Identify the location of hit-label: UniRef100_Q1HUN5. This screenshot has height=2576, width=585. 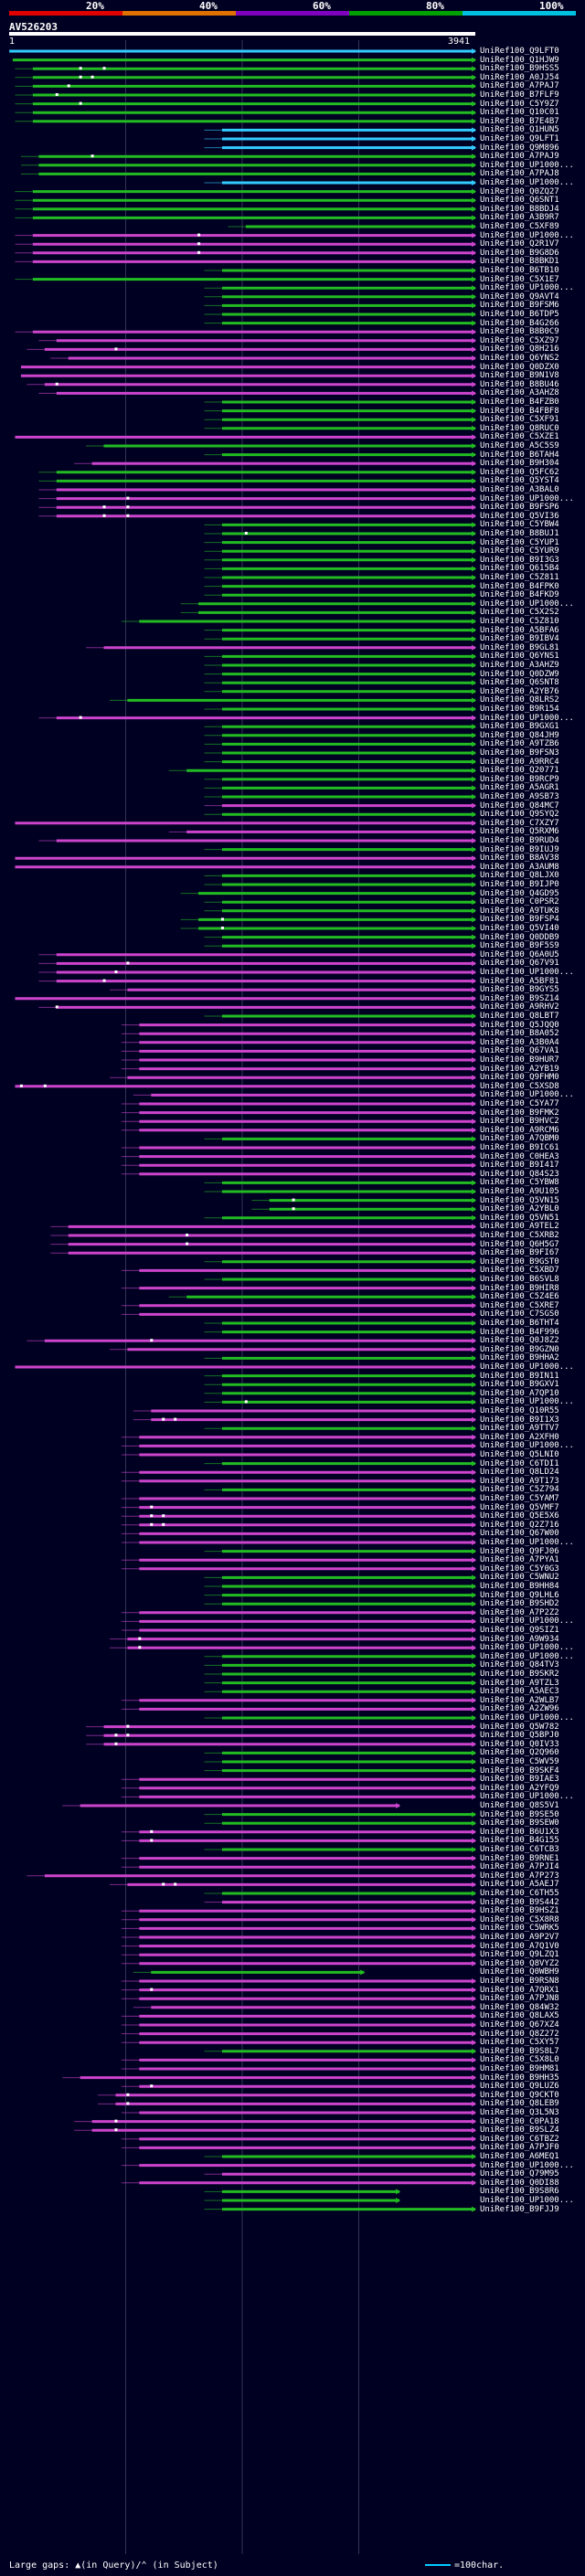
(519, 130).